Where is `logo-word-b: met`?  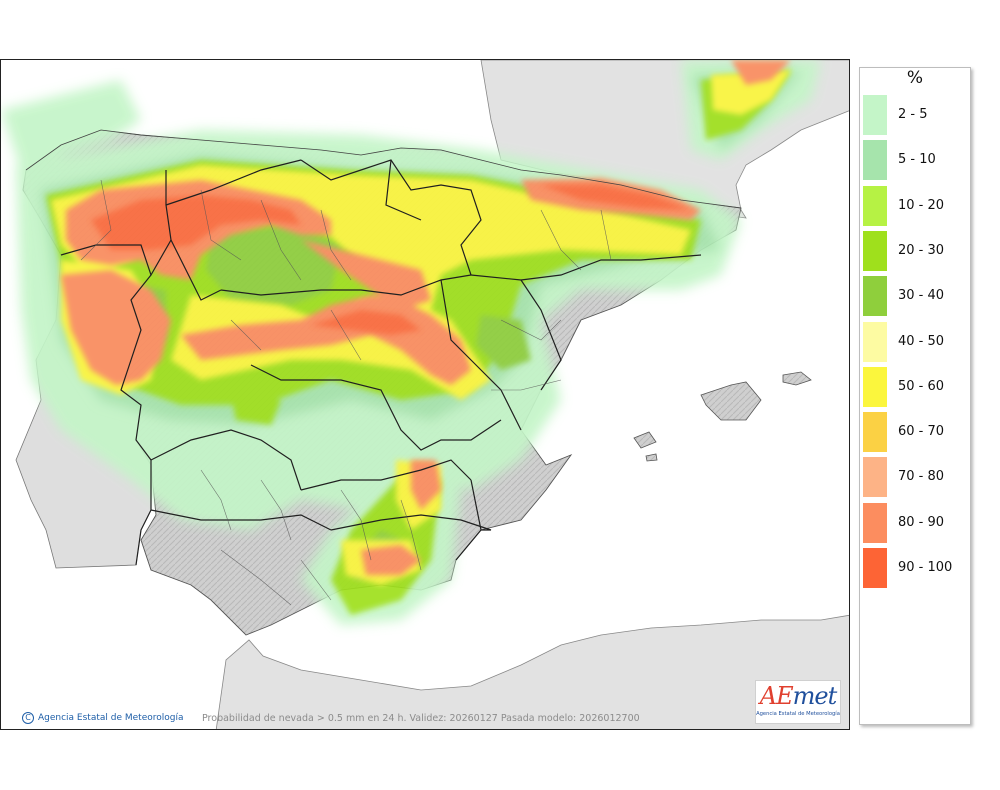 logo-word-b: met is located at coordinates (815, 696).